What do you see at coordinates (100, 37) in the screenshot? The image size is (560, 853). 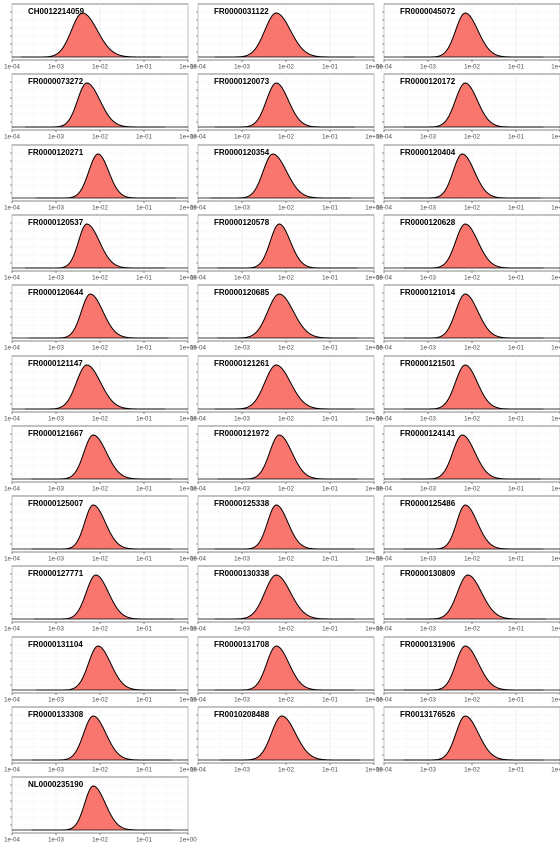 I see `panel-svg: 1e-04 1e-03 1e-02 1e-01 1e+00 CH0012214059` at bounding box center [100, 37].